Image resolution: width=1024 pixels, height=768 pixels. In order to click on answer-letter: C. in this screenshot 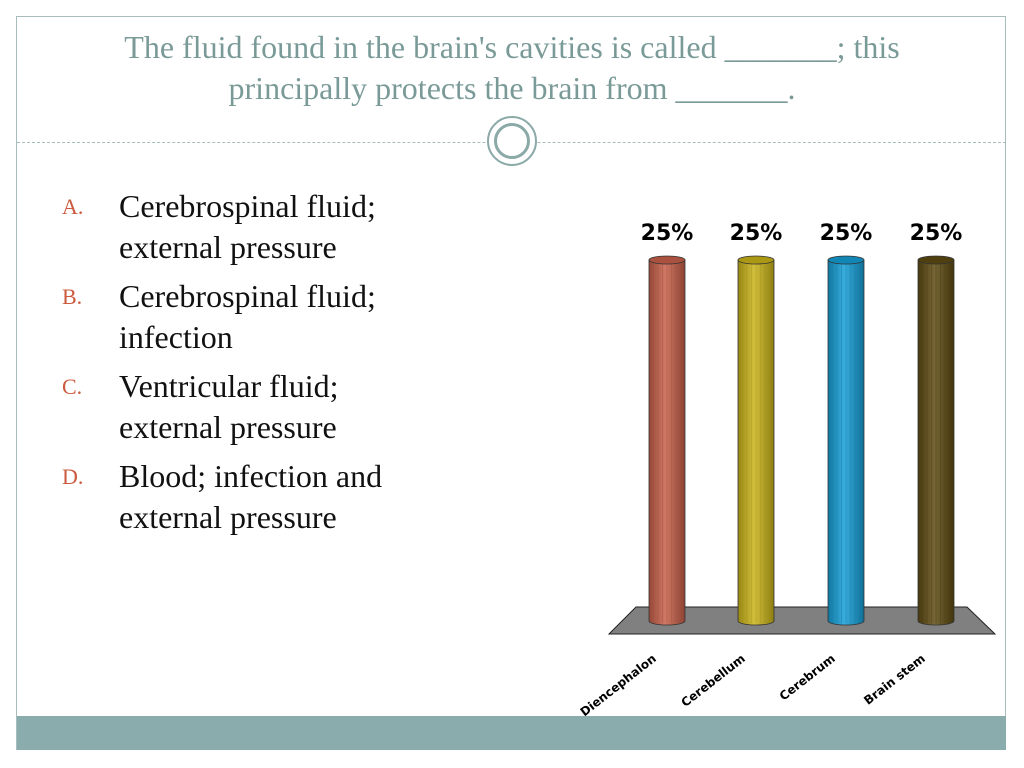, I will do `click(72, 386)`.